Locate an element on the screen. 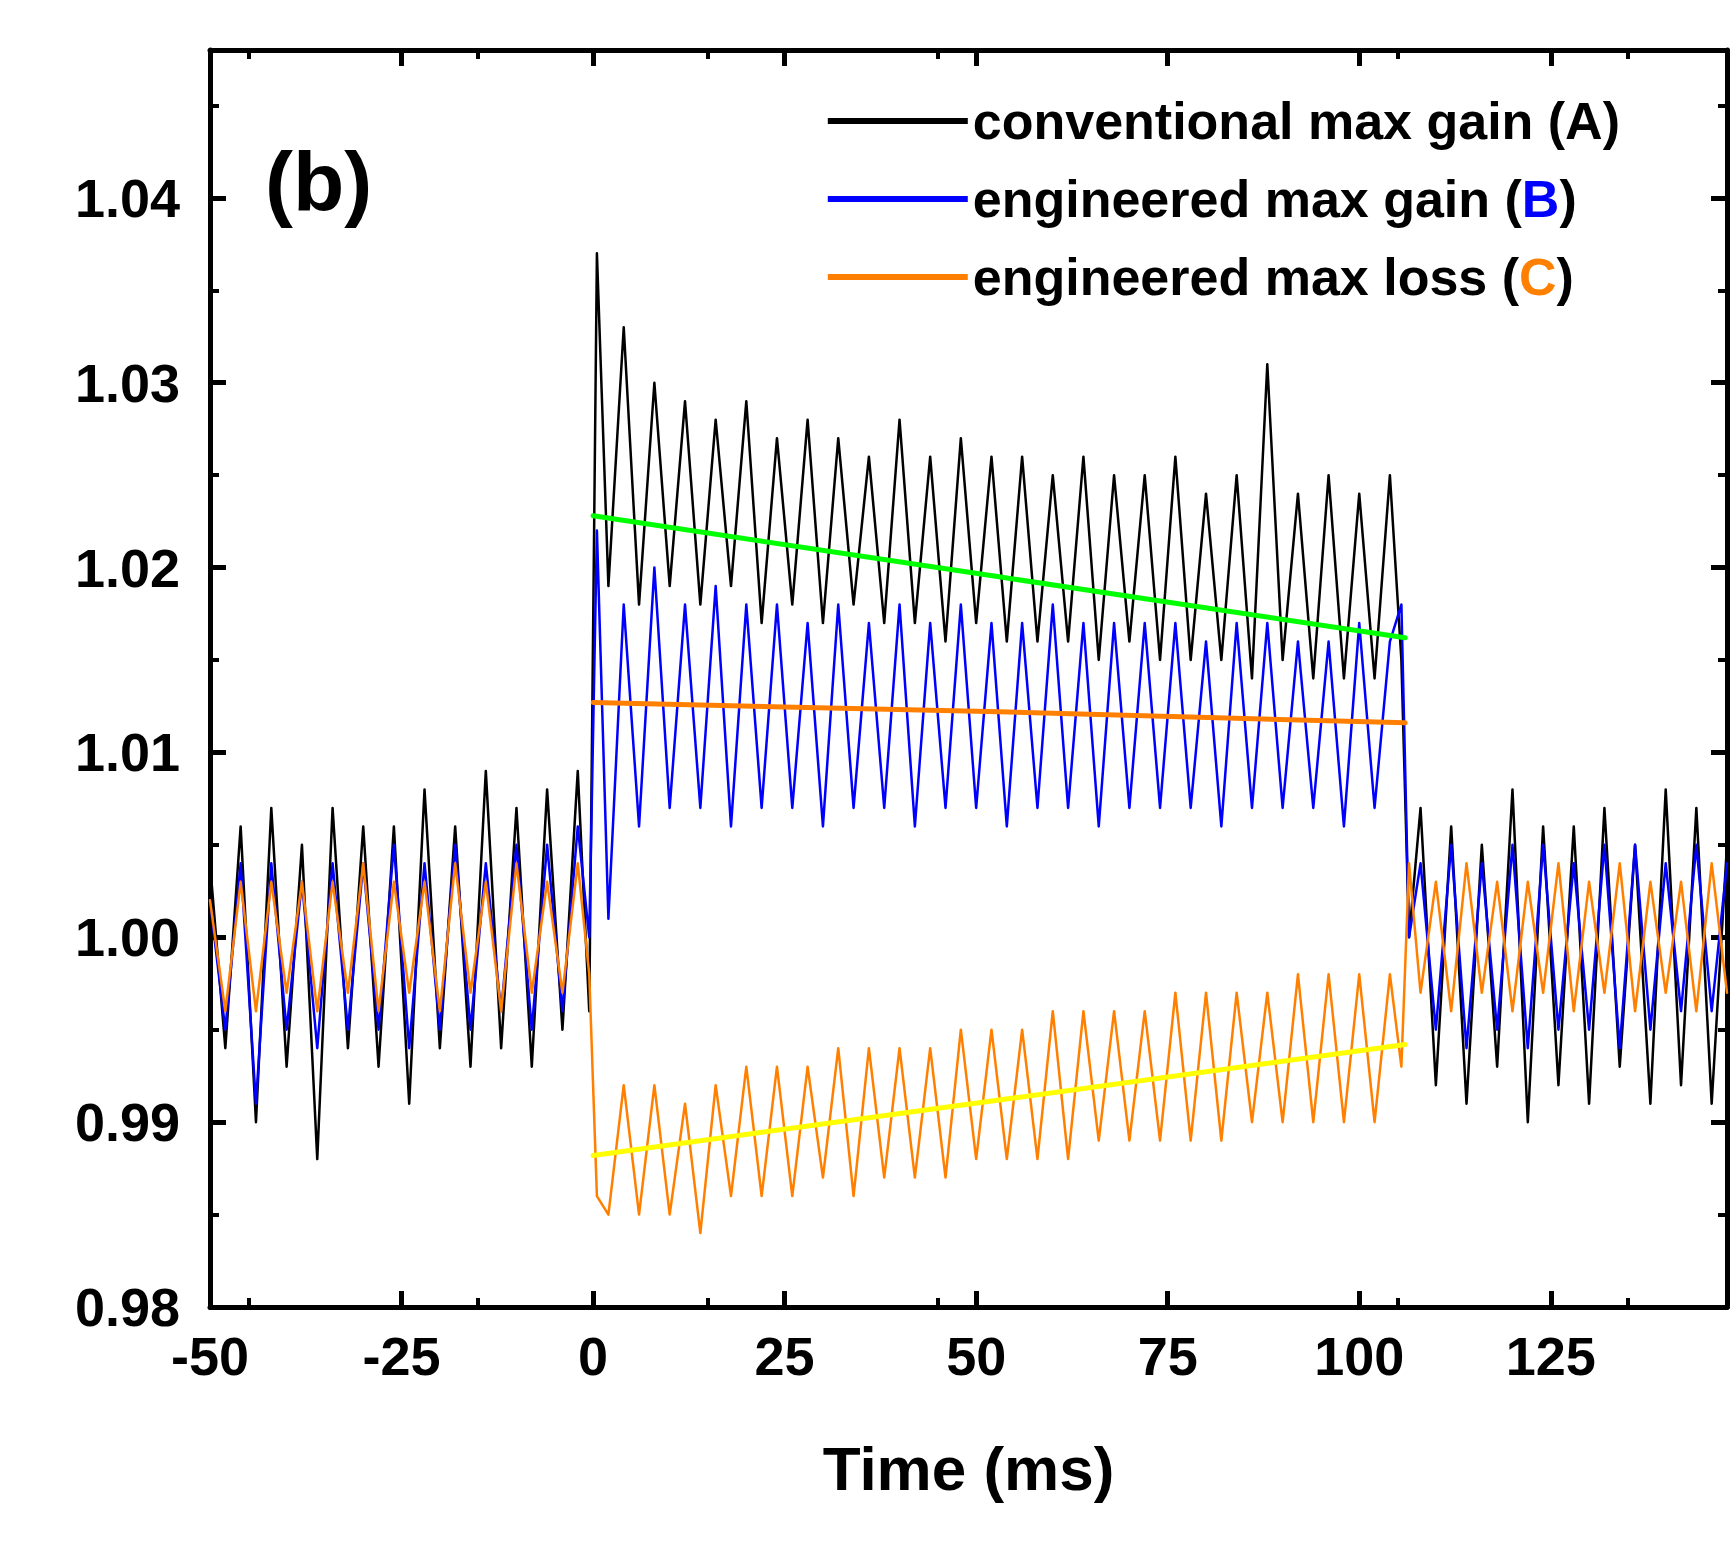 The height and width of the screenshot is (1543, 1735). x-tick-label: -25 is located at coordinates (401, 1356).